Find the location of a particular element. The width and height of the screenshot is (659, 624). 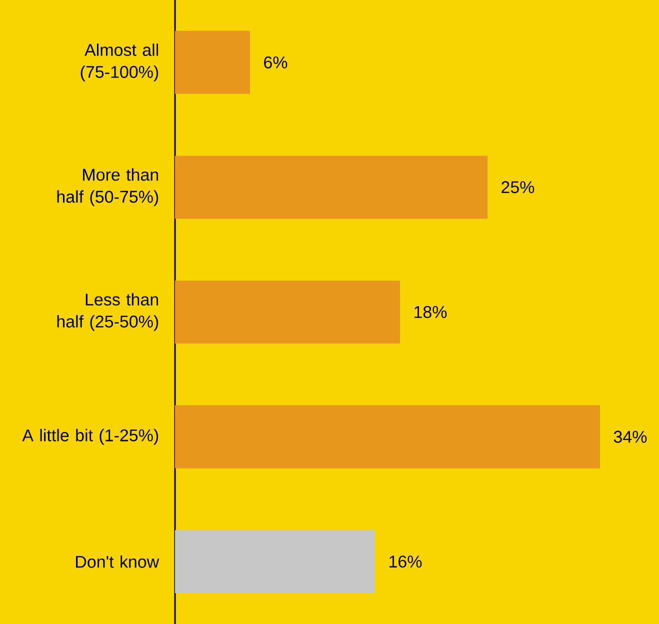

y-tick-label: Almost all (75-100%) is located at coordinates (119, 62).